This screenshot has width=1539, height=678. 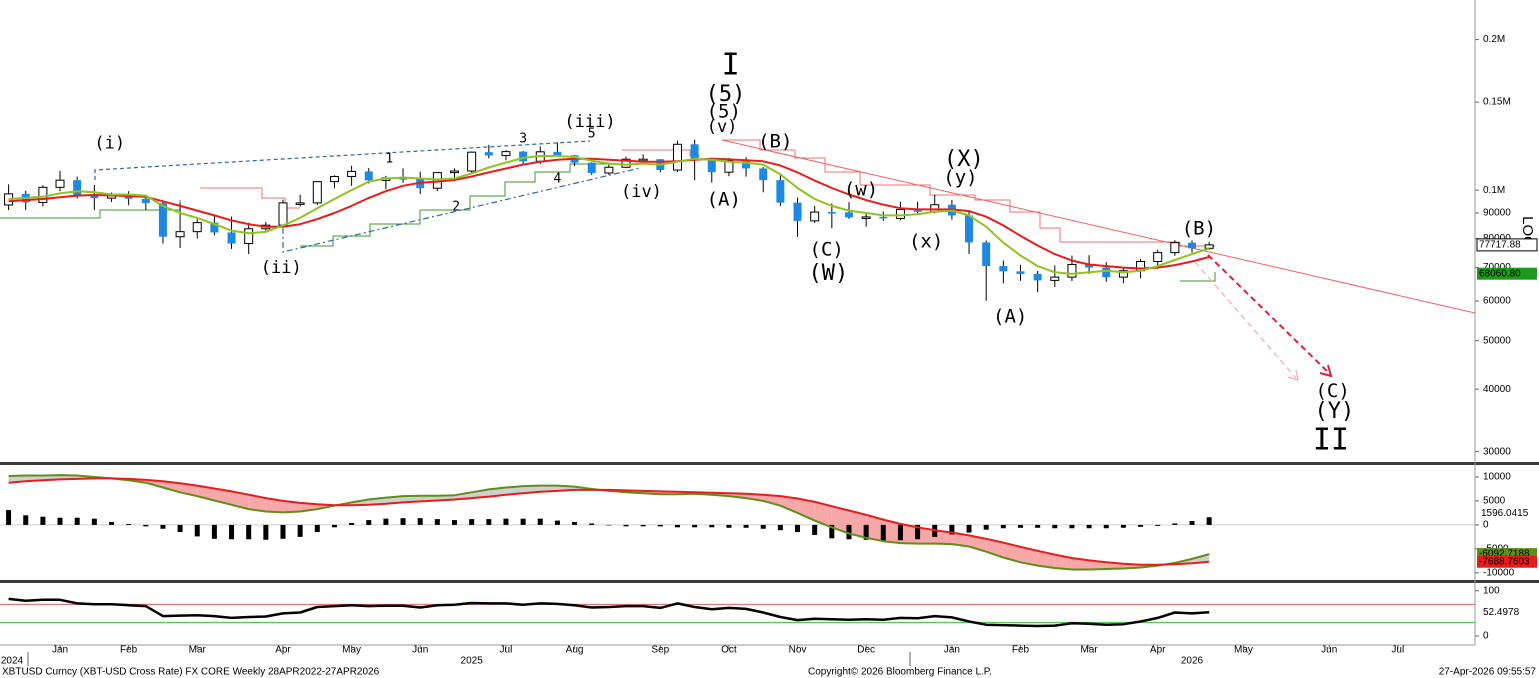 What do you see at coordinates (861, 190) in the screenshot?
I see `wave-label: (w)` at bounding box center [861, 190].